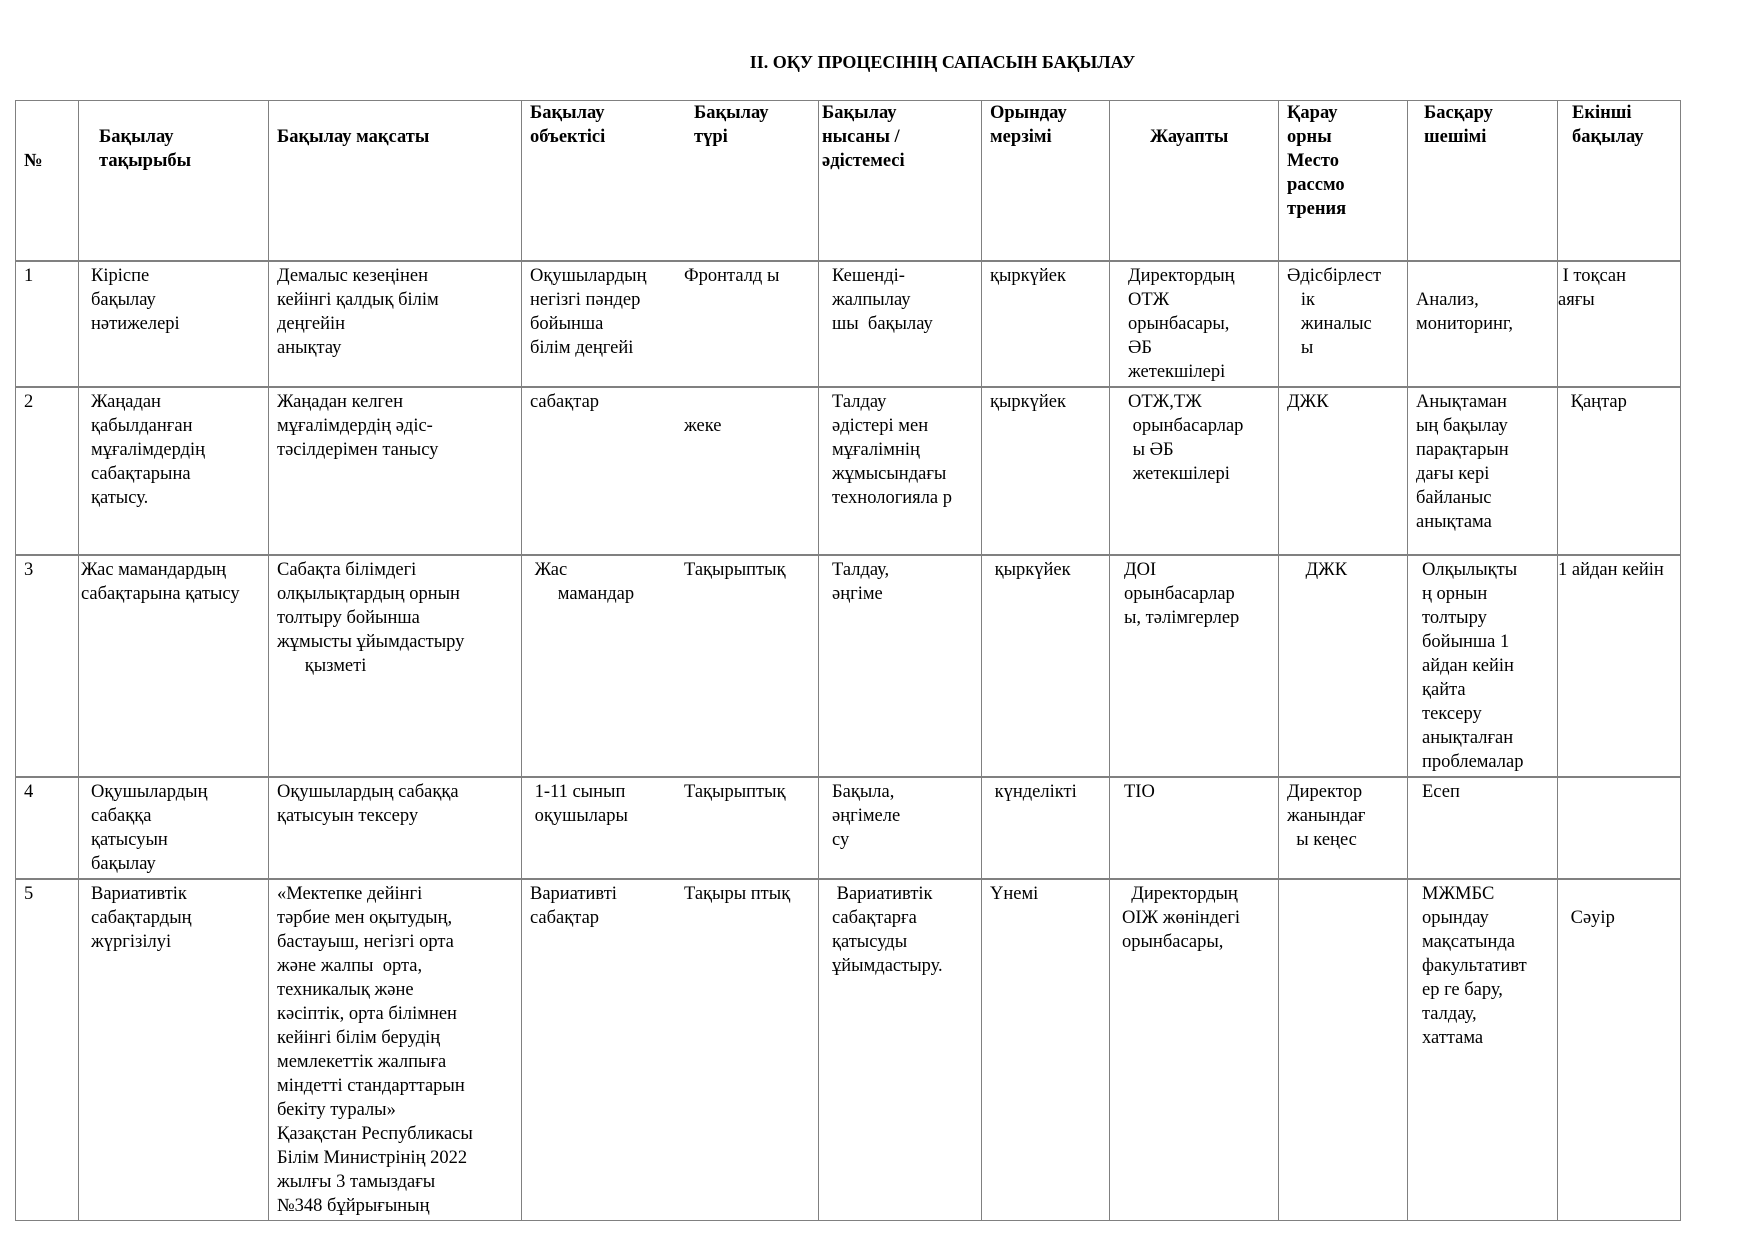 Image resolution: width=1755 pixels, height=1241 pixels. Describe the element at coordinates (1045, 180) in the screenshot. I see `header-deadline: Орындау мерзімі` at that location.